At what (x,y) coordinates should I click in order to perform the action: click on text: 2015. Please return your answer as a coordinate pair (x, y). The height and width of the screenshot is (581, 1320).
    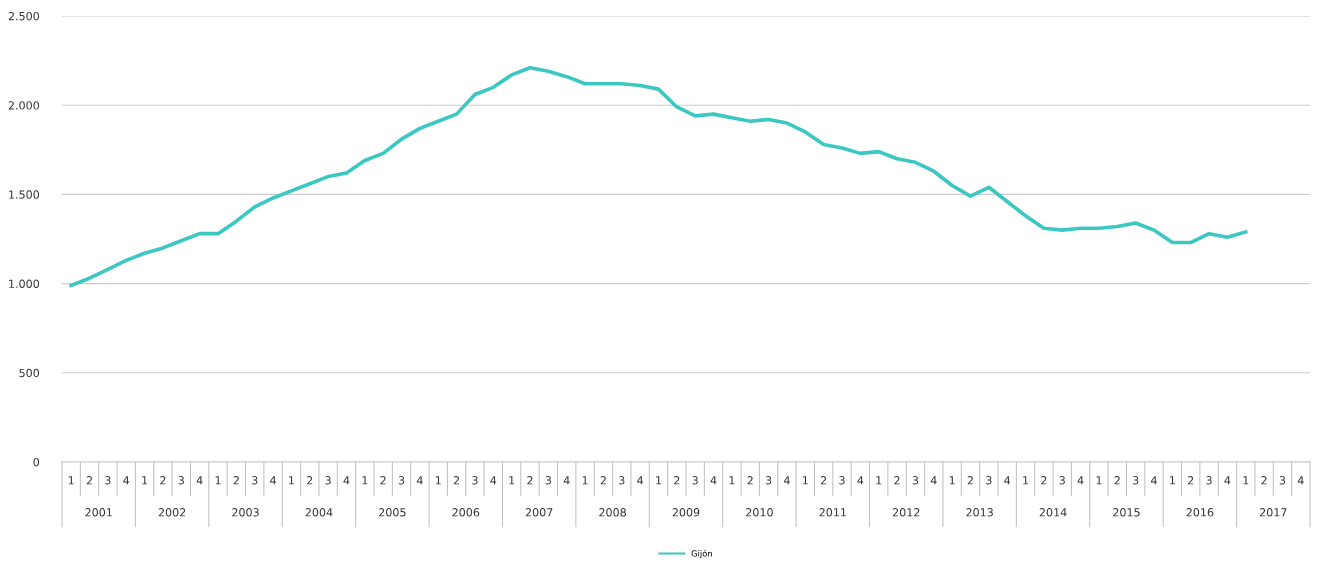
    Looking at the image, I should click on (1126, 512).